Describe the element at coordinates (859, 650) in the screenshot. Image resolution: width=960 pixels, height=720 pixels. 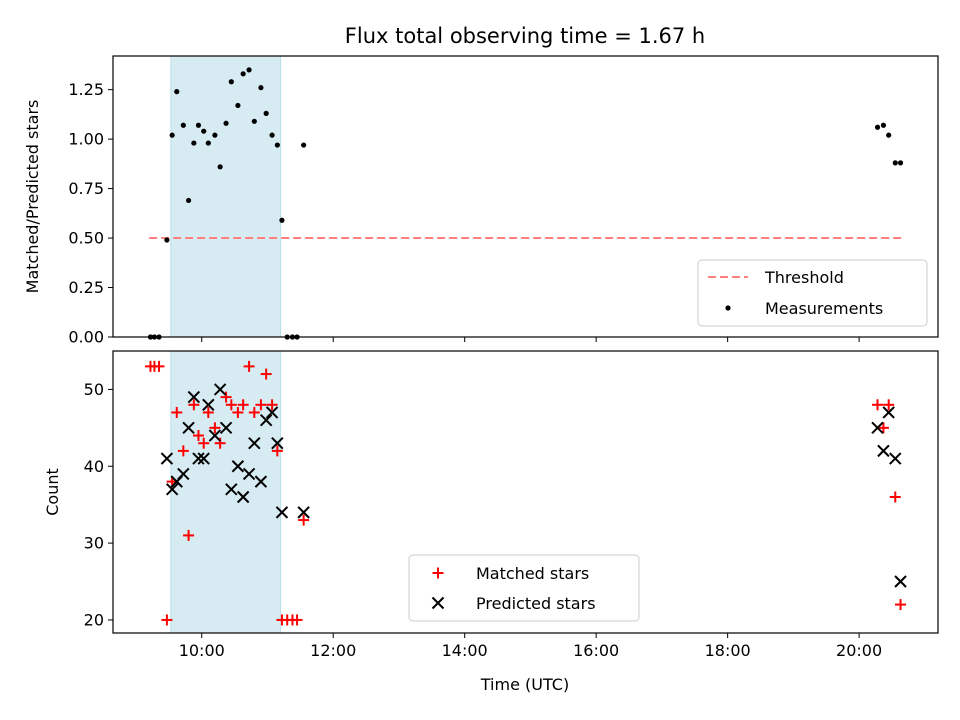
I see `x-tick-label: 20:00` at that location.